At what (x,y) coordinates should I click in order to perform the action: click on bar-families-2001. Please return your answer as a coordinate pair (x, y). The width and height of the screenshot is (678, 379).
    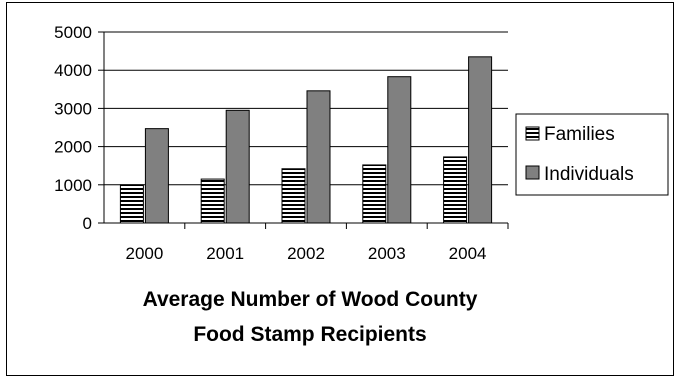
    Looking at the image, I should click on (212, 201).